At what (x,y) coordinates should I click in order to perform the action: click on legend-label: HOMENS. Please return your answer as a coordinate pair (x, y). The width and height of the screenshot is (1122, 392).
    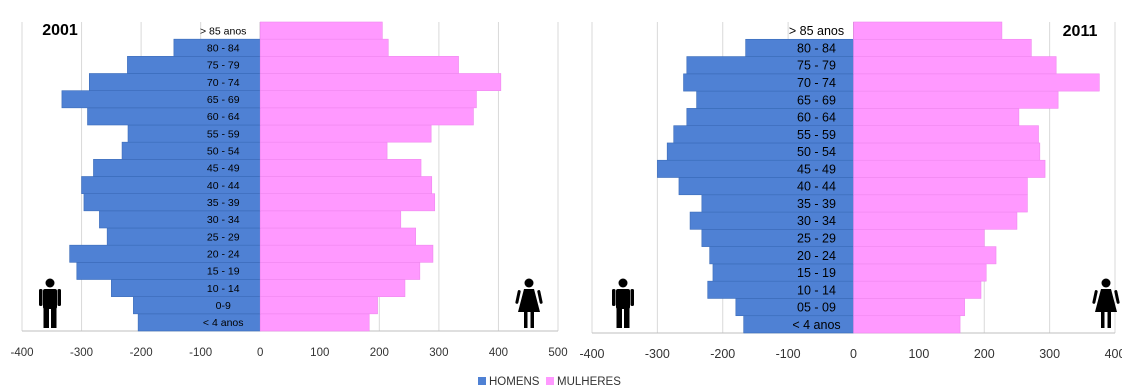
    Looking at the image, I should click on (514, 382).